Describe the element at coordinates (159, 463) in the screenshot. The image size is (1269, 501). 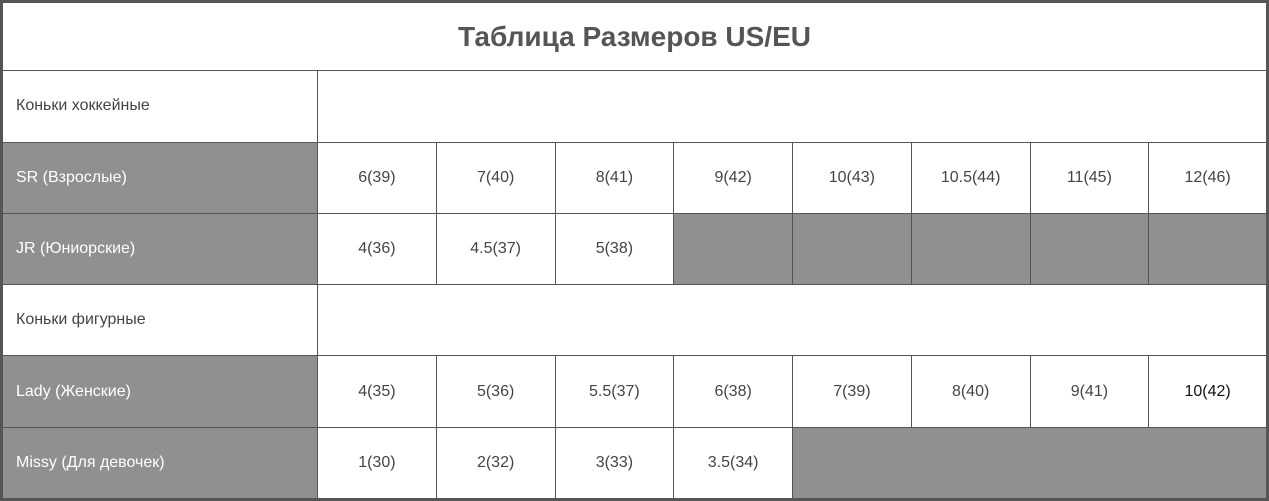
I see `row-label: Missy (Для девочек)` at that location.